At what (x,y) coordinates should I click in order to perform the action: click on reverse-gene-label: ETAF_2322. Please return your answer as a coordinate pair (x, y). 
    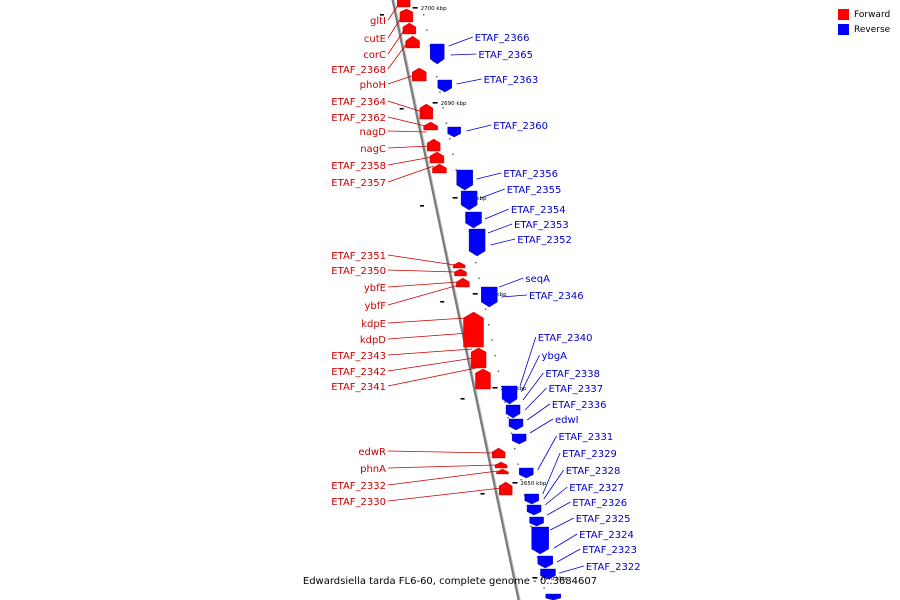
    Looking at the image, I should click on (613, 567).